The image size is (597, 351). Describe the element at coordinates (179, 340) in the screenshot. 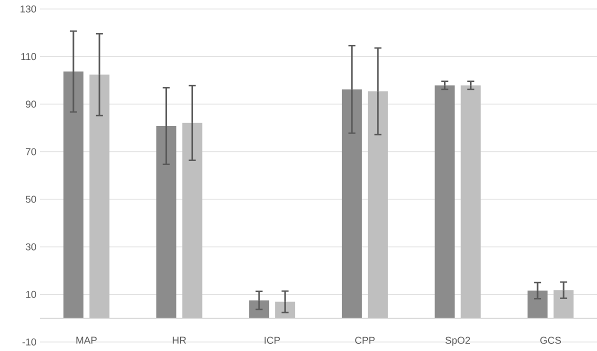

I see `x-tick-label: HR` at that location.